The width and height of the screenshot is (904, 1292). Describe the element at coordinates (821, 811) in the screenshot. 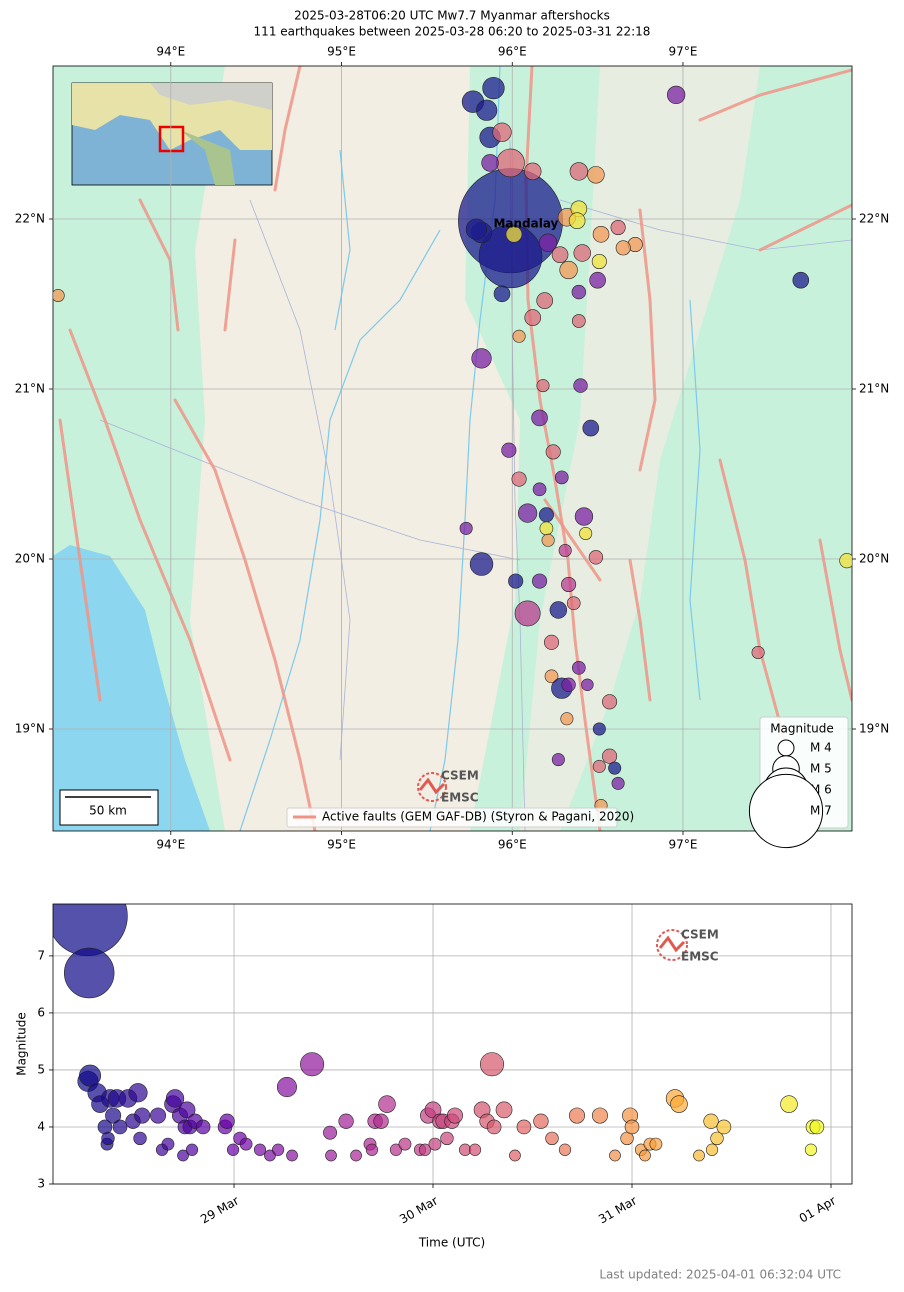

I see `legend-label: M 7` at that location.